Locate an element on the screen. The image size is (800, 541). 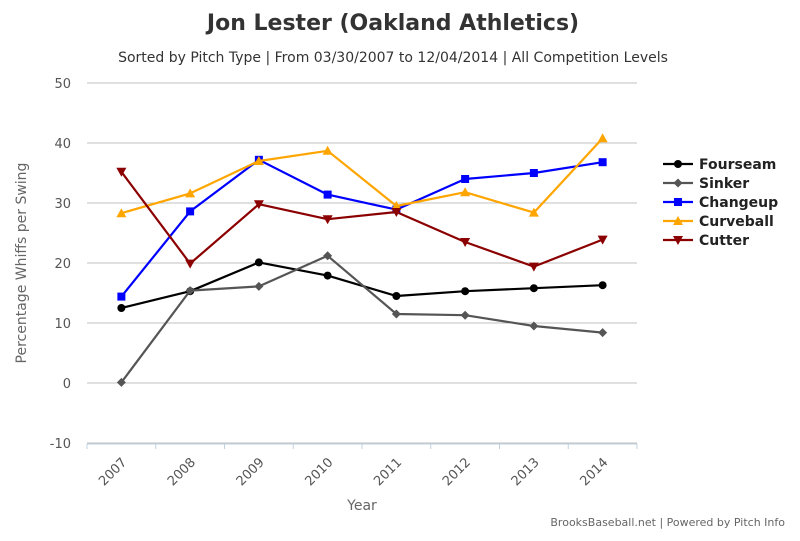
y-axis-ticks: -10 0 10 20 30 40 50 is located at coordinates (60, 264).